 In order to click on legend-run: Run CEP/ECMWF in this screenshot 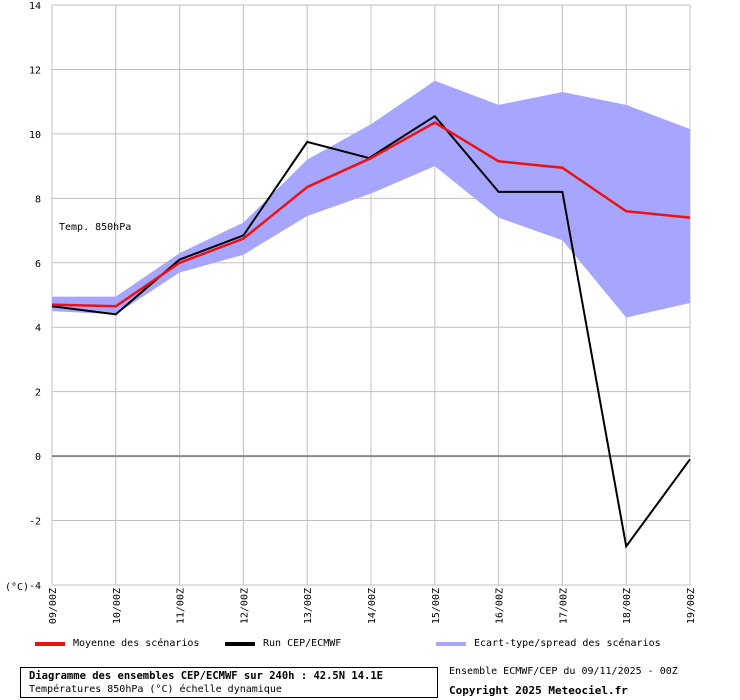, I will do `click(283, 643)`.